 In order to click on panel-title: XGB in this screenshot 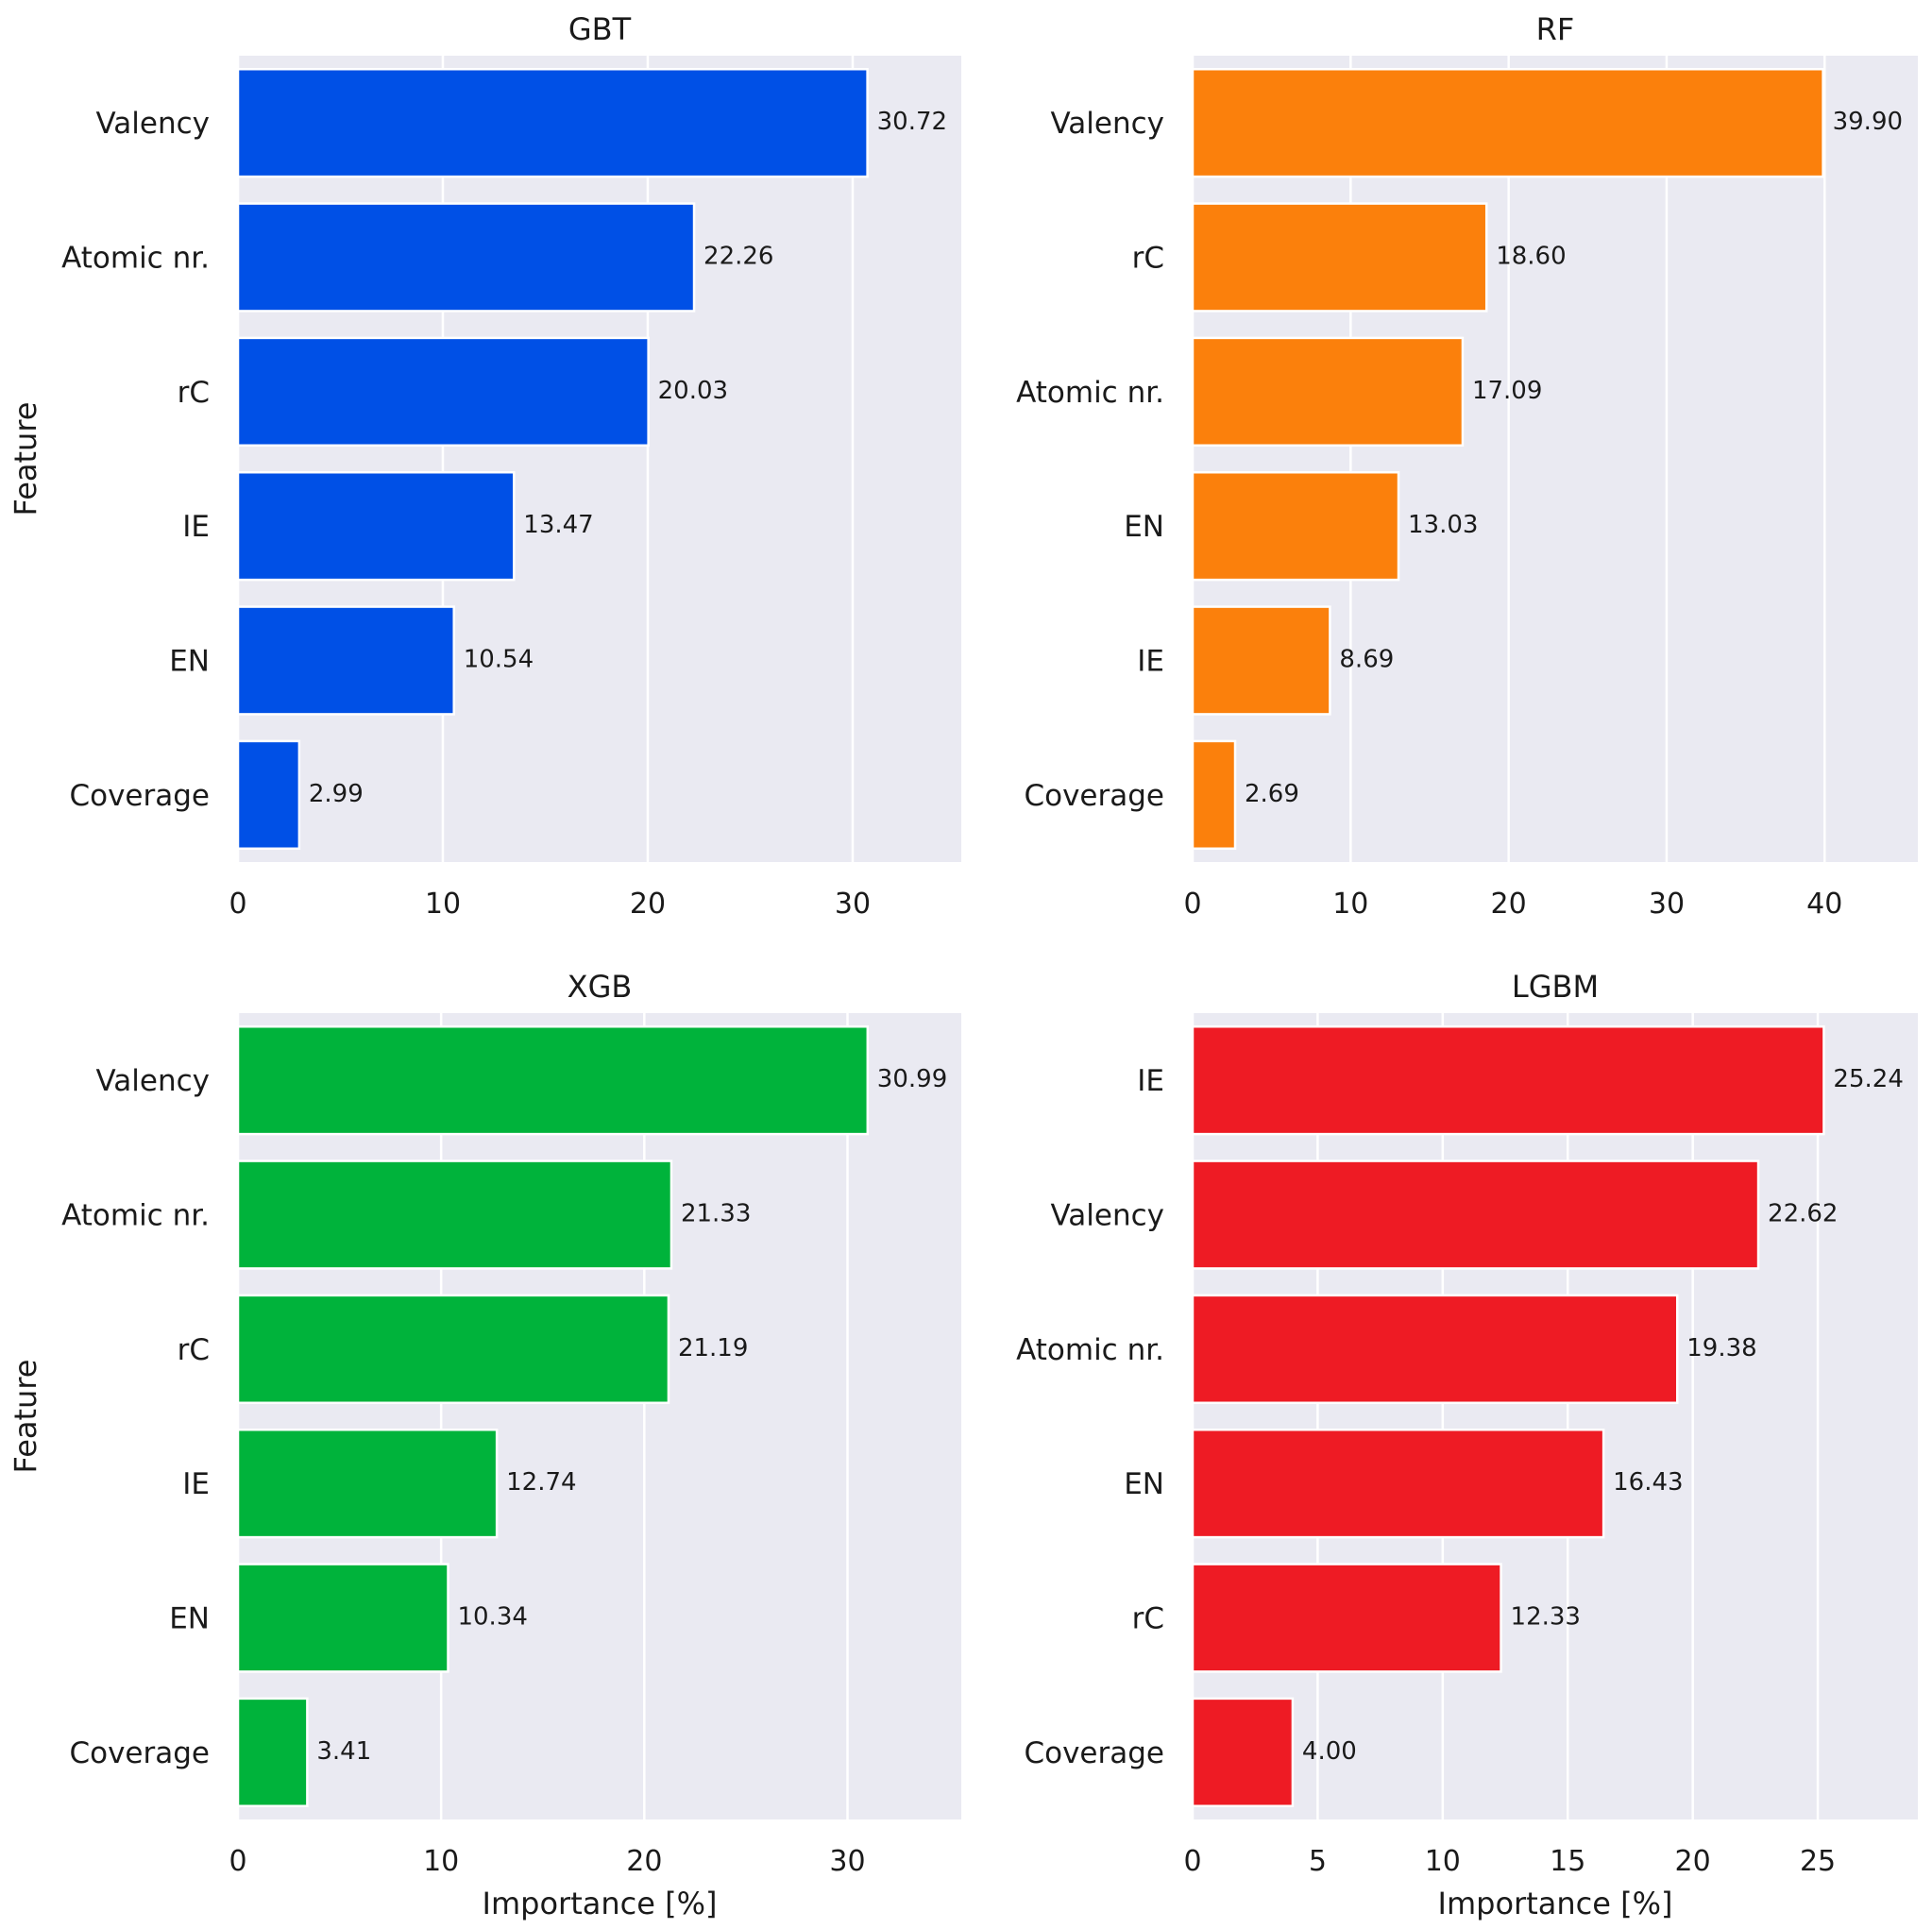, I will do `click(600, 987)`.